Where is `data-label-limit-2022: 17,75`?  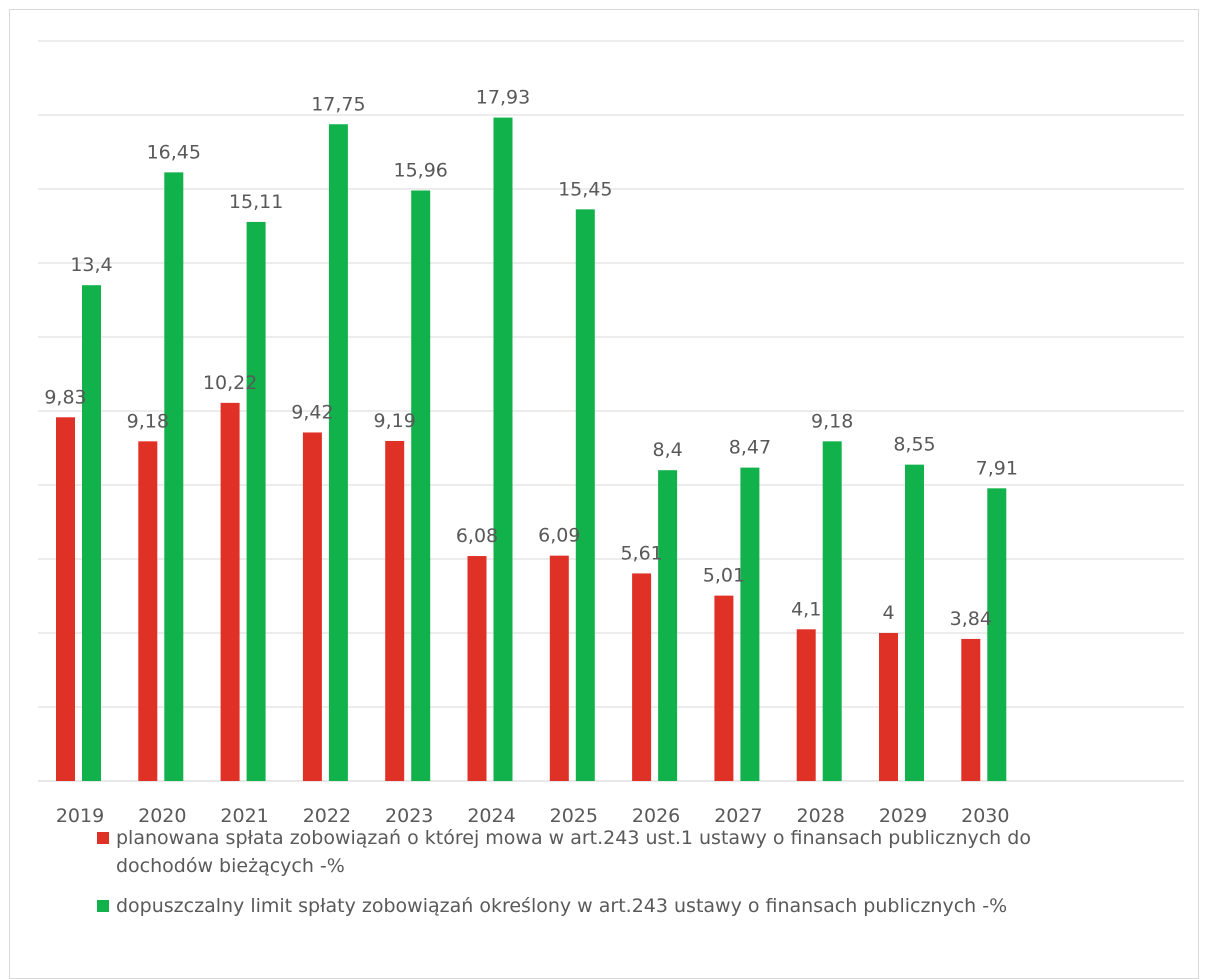 data-label-limit-2022: 17,75 is located at coordinates (338, 104).